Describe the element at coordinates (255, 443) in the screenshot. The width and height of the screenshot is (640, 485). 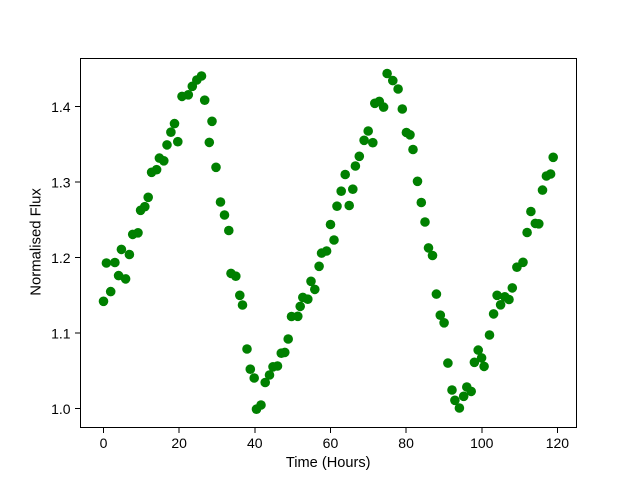
I see `svg-text: 40` at that location.